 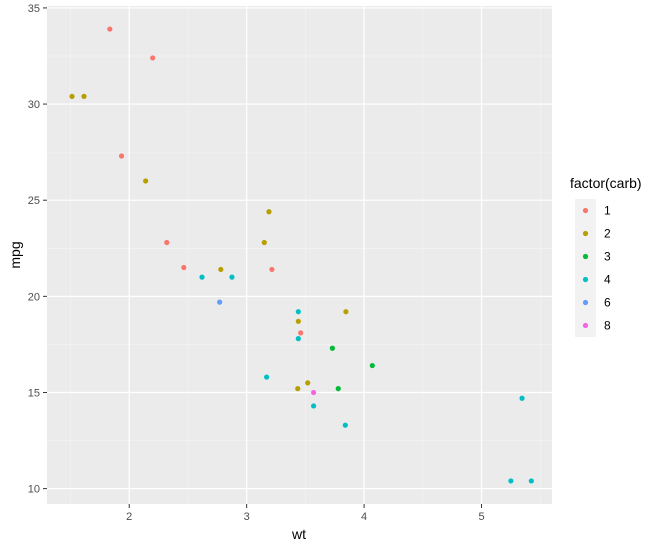 What do you see at coordinates (34, 201) in the screenshot?
I see `y-tick-label: 25` at bounding box center [34, 201].